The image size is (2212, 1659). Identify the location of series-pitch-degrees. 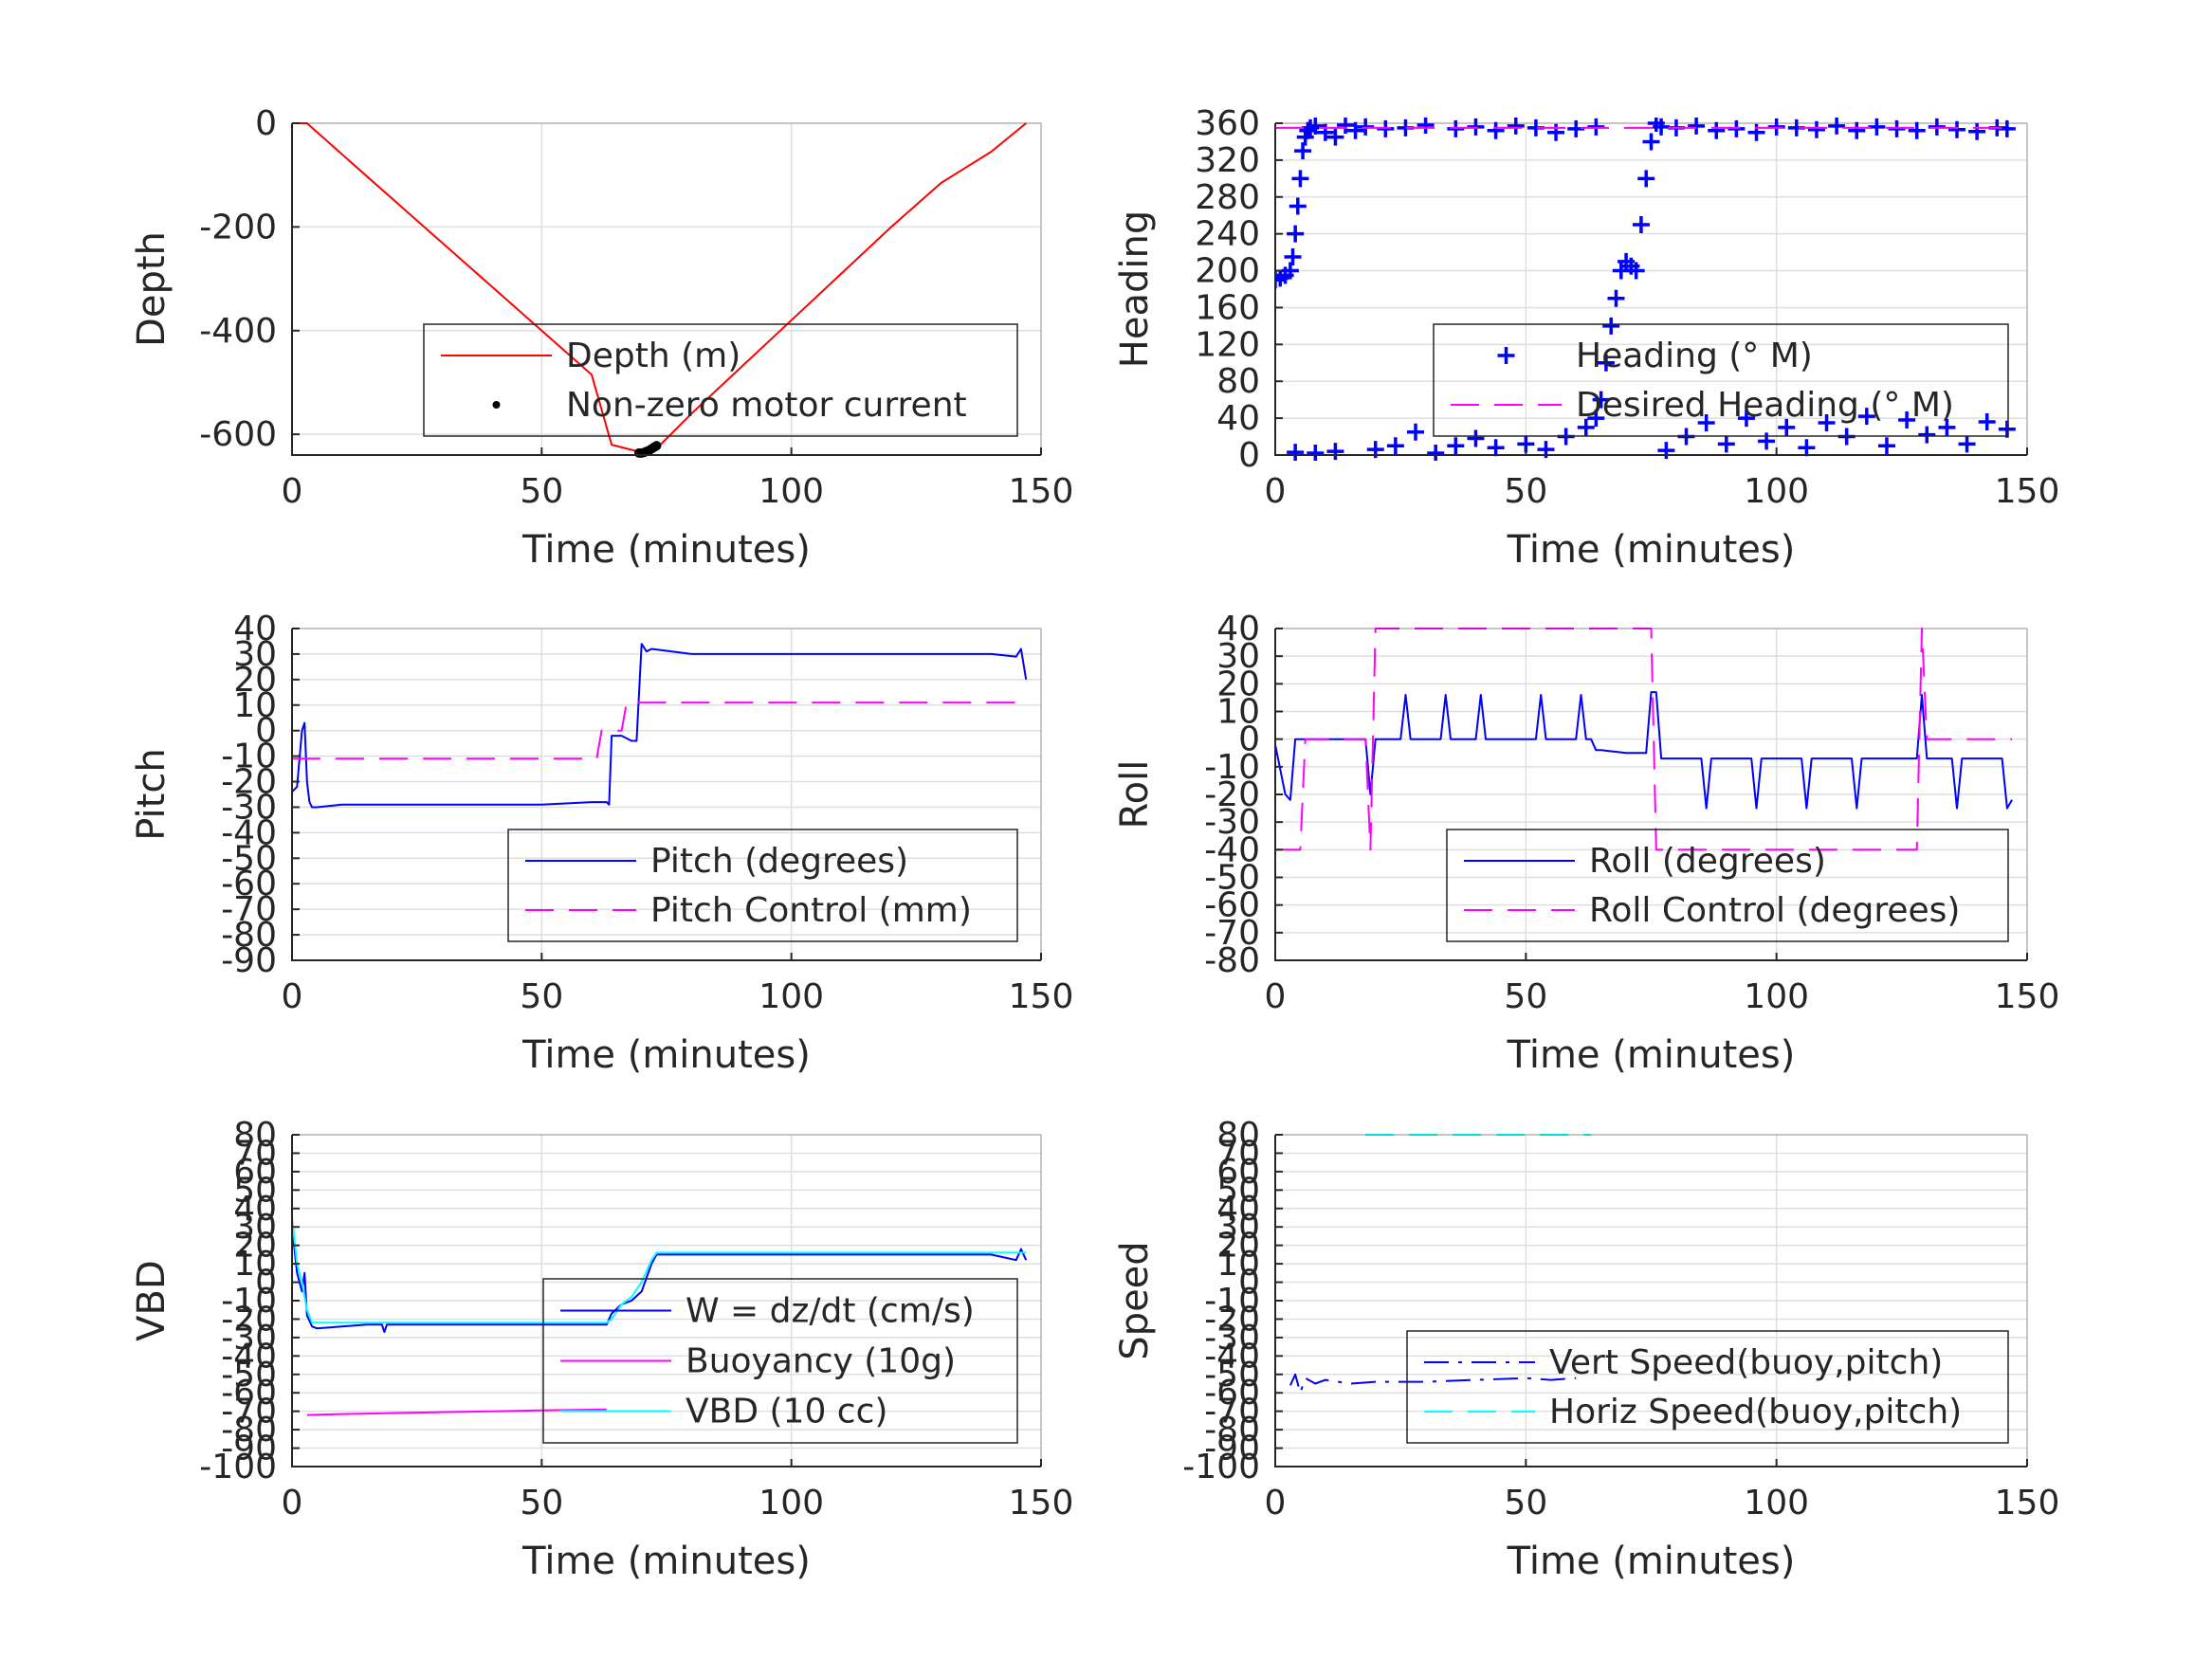
(660, 726).